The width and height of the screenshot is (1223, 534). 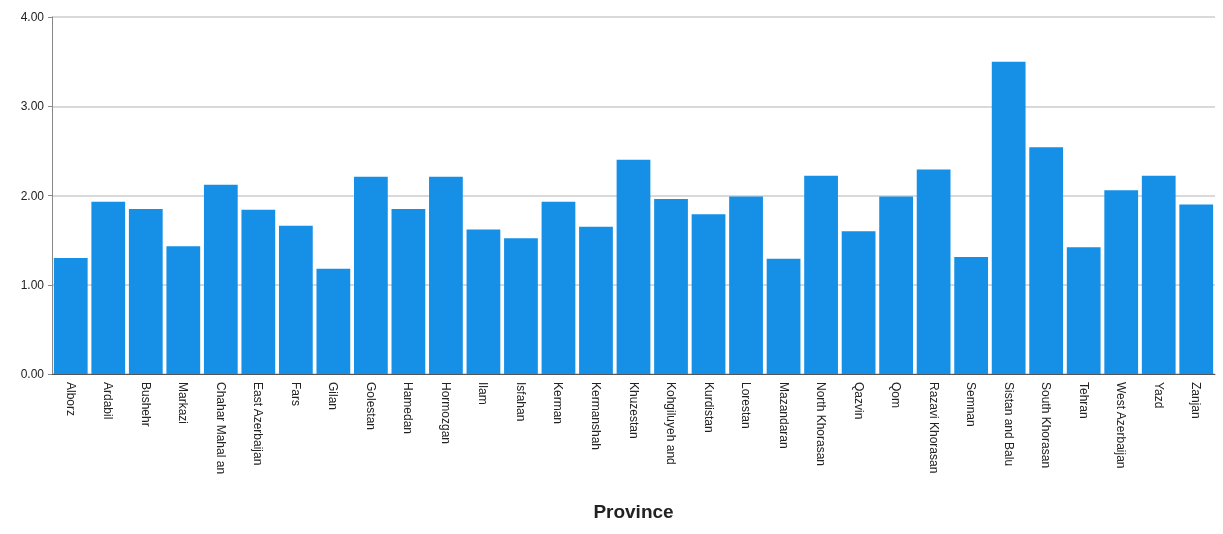 What do you see at coordinates (708, 407) in the screenshot?
I see `x-tick-label: Kurdistan` at bounding box center [708, 407].